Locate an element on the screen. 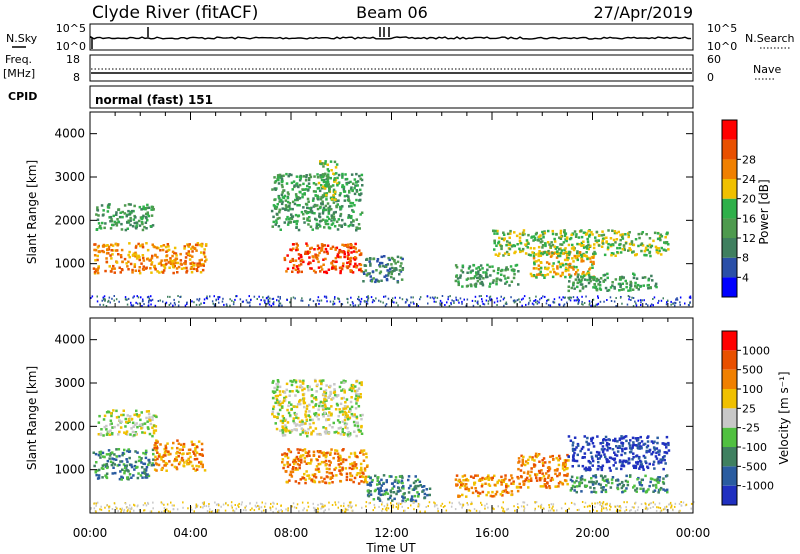  beam-title: Beam 06 is located at coordinates (392, 12).